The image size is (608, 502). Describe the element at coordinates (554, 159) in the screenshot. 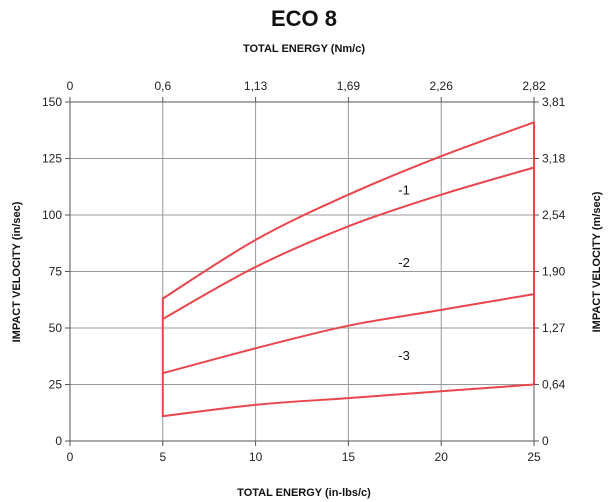

I see `y-right-tick-label: 3,18` at that location.